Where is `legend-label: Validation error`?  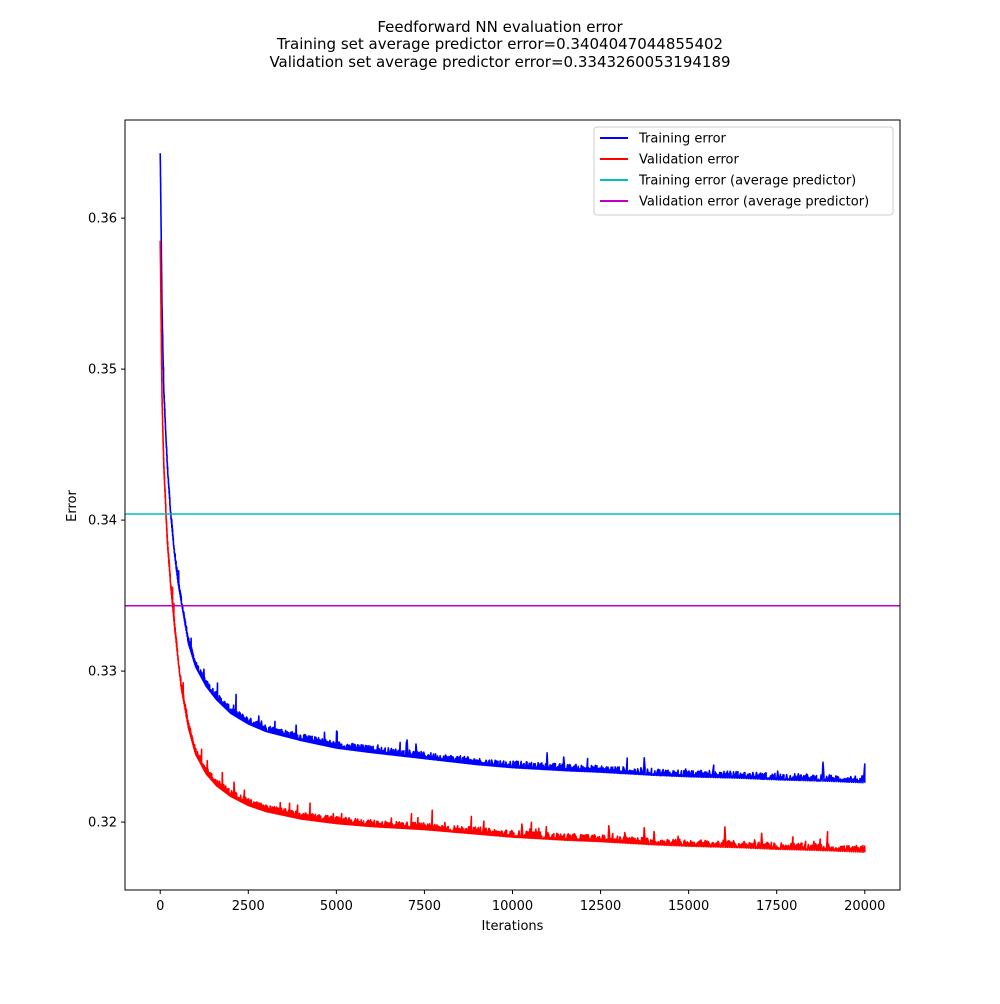 legend-label: Validation error is located at coordinates (689, 160).